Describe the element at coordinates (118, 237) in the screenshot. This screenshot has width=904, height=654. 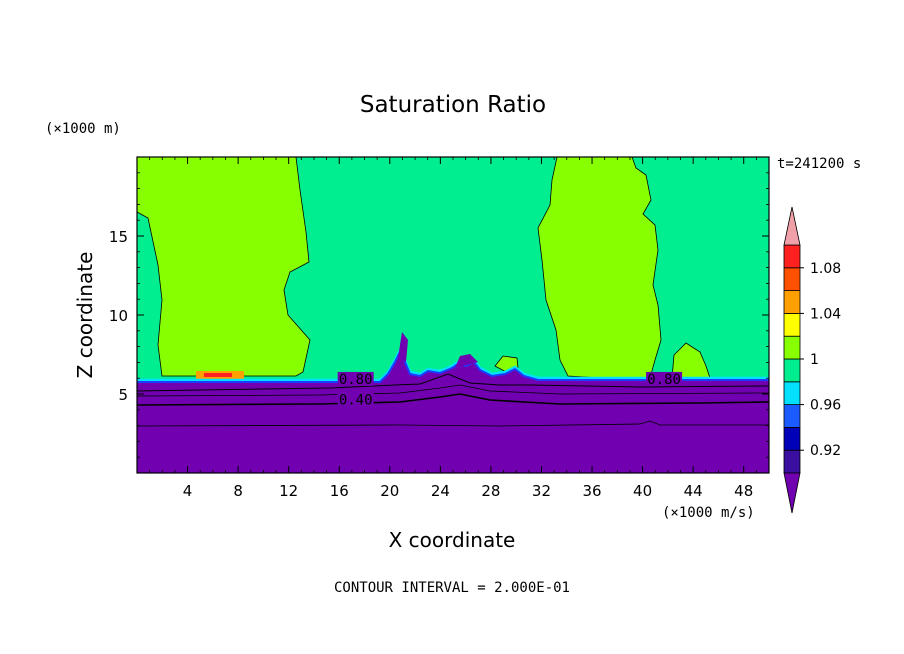
I see `y-tick-label: 15` at that location.